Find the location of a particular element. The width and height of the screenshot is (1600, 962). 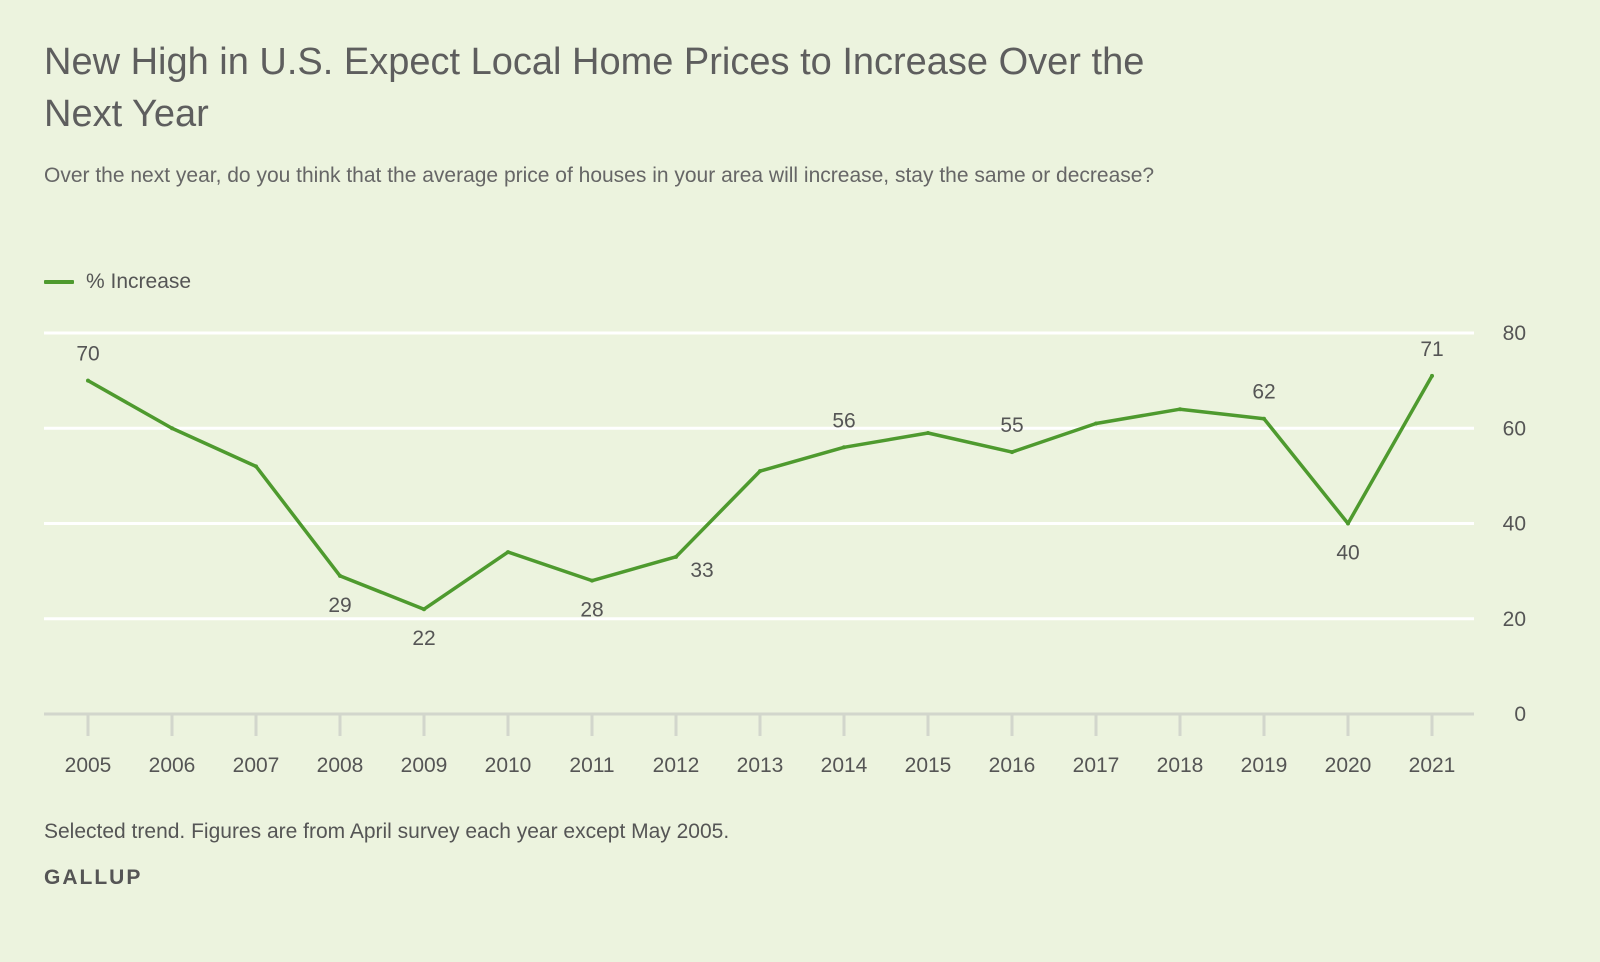

y-tick-label: 40 is located at coordinates (1514, 524).